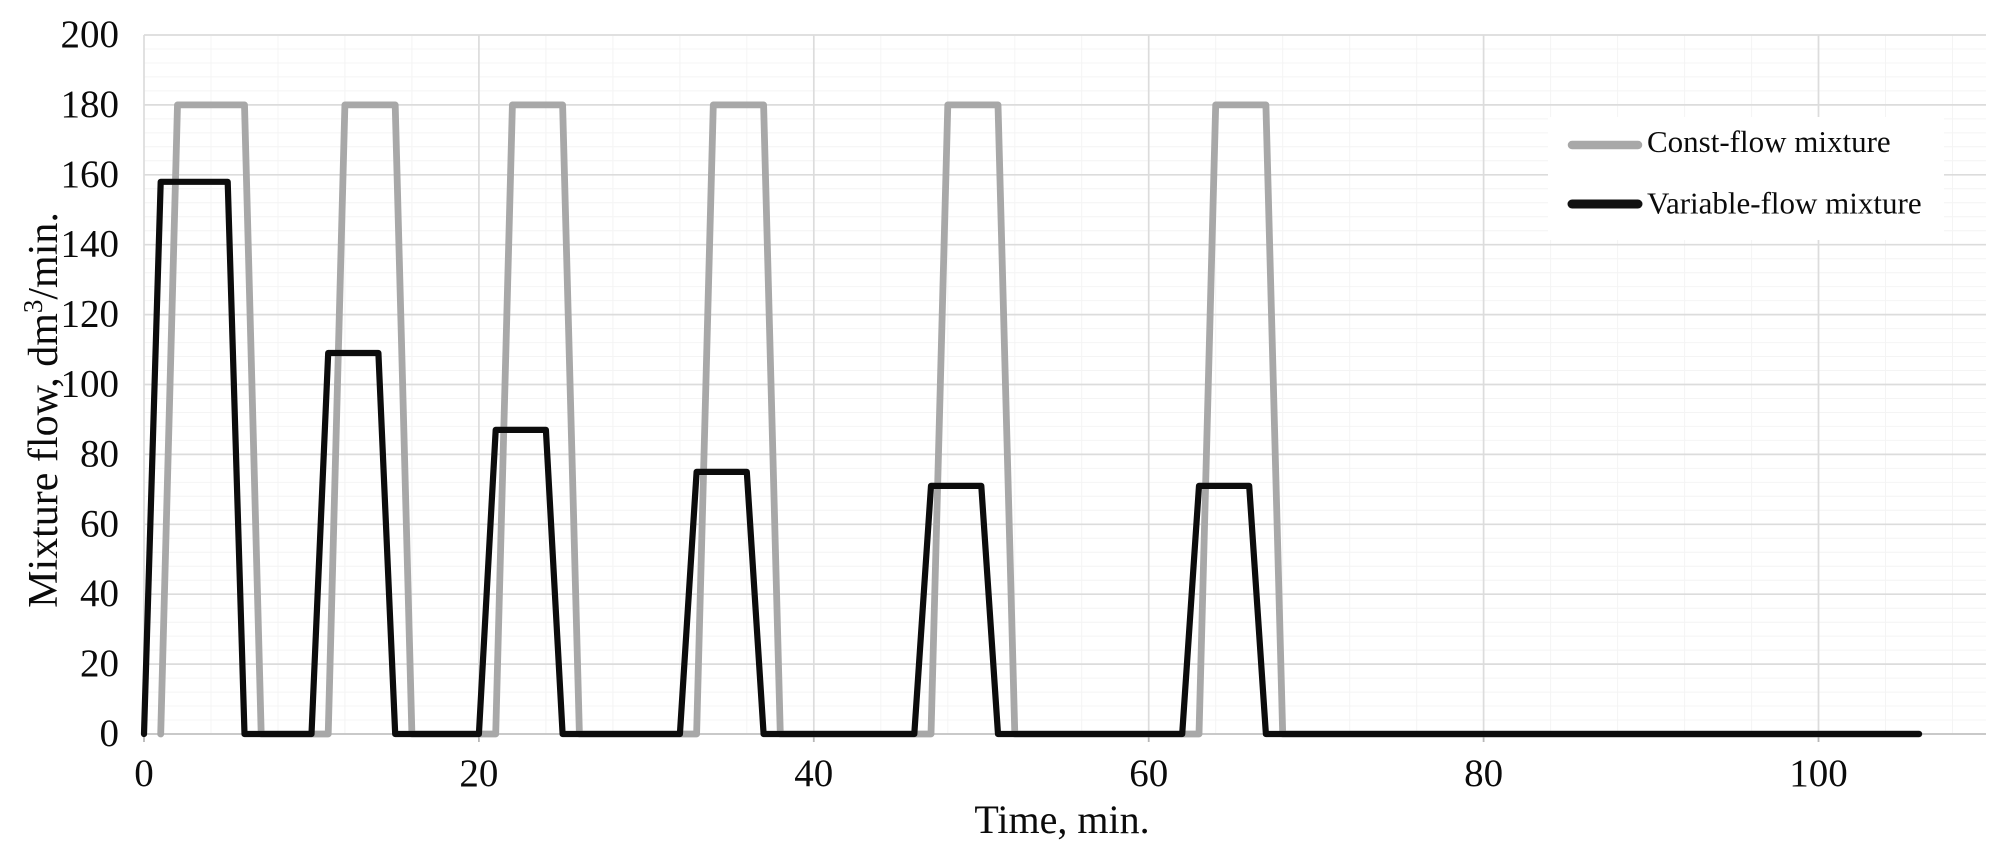 The width and height of the screenshot is (2000, 855). Describe the element at coordinates (42, 410) in the screenshot. I see `svg-text: Mixture flow, dm3/min.` at that location.